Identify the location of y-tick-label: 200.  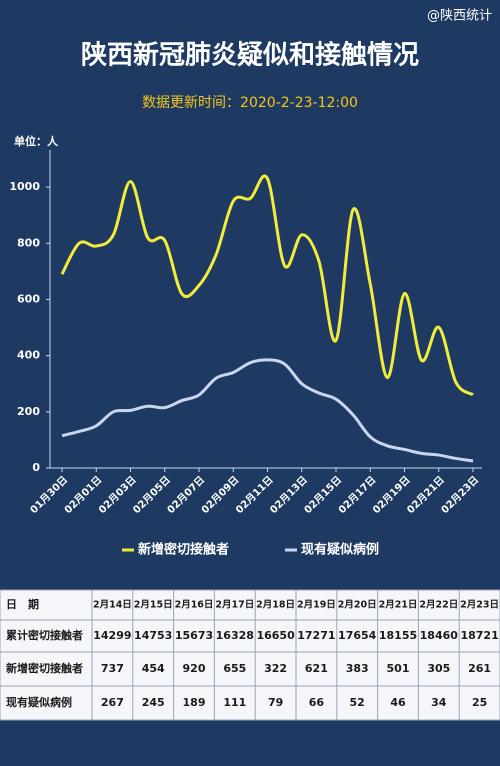
(28, 411).